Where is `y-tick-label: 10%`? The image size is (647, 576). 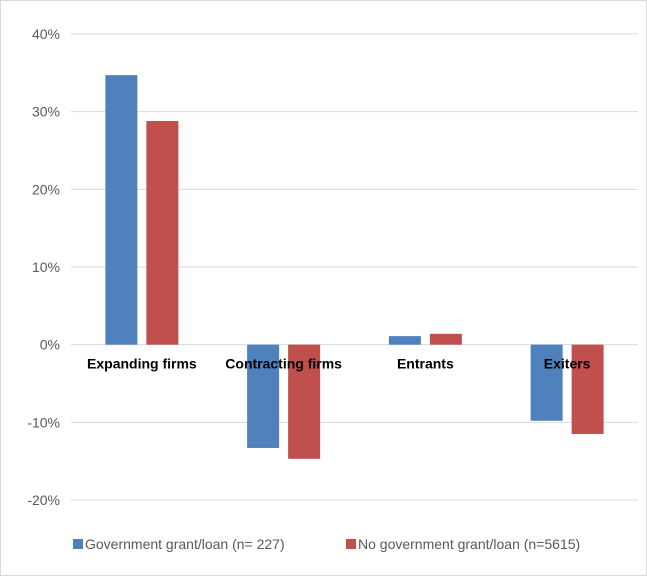
y-tick-label: 10% is located at coordinates (46, 267).